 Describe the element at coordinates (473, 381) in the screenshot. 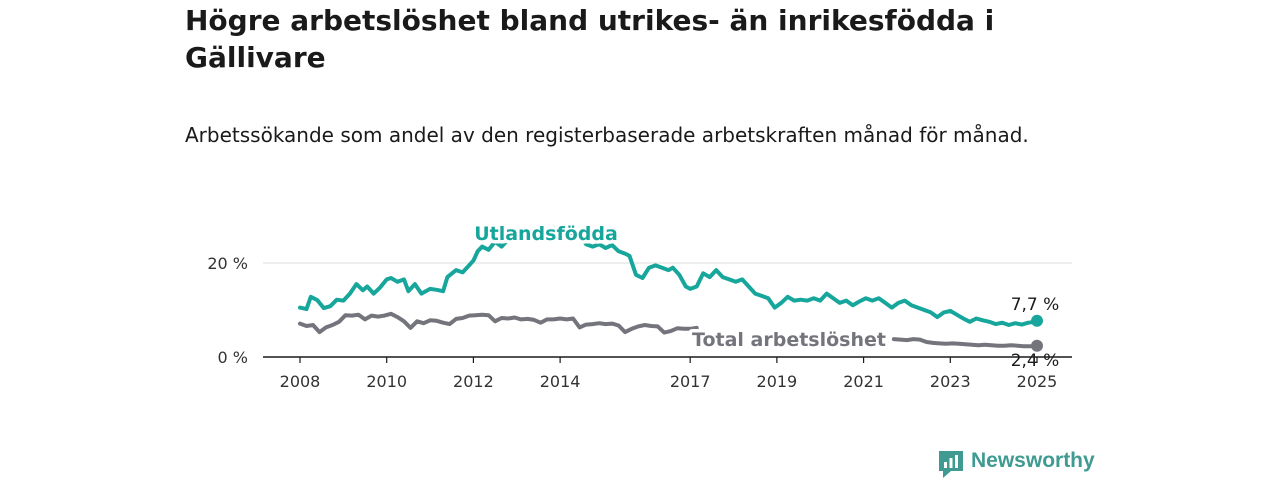

I see `x-tick-label: 2012` at that location.